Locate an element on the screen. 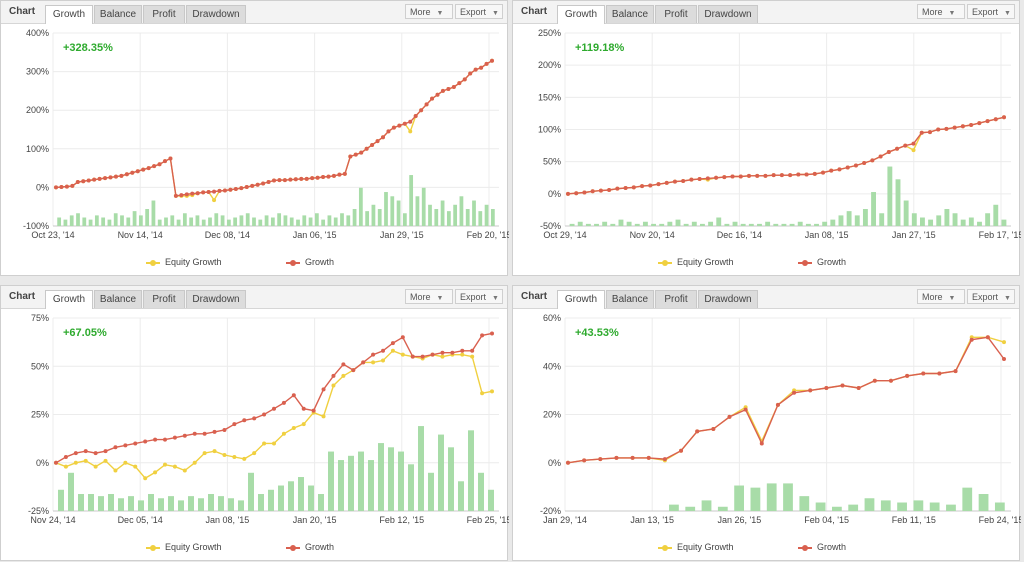  x-tick-label: Feb 24, '15 is located at coordinates (1000, 520).